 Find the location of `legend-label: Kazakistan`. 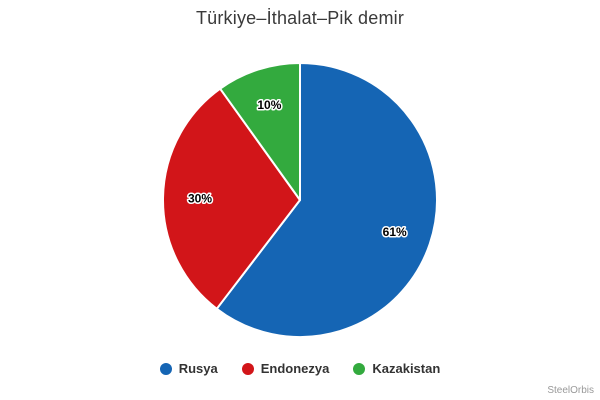

legend-label: Kazakistan is located at coordinates (406, 368).